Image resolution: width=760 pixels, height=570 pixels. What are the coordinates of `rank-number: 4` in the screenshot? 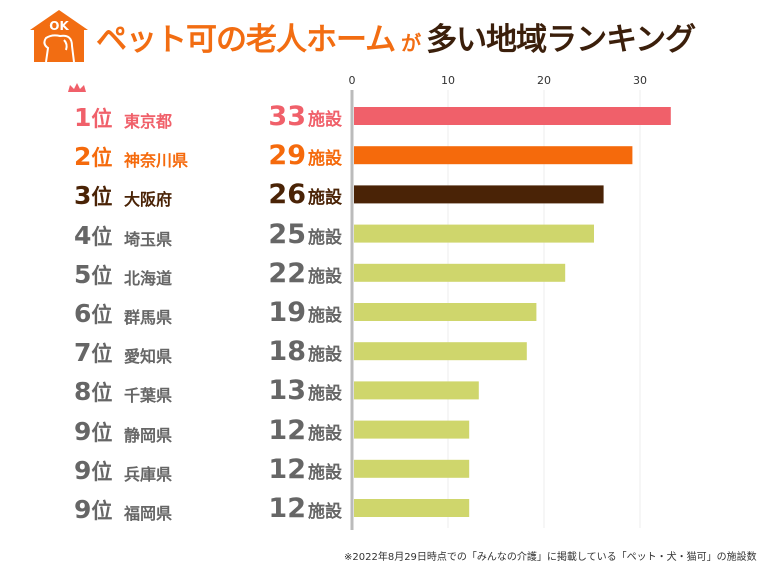 It's located at (83, 235).